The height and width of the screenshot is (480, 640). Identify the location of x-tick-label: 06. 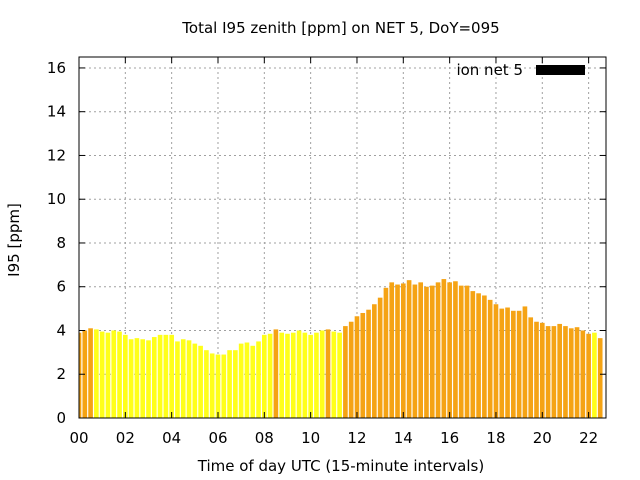
(217, 438).